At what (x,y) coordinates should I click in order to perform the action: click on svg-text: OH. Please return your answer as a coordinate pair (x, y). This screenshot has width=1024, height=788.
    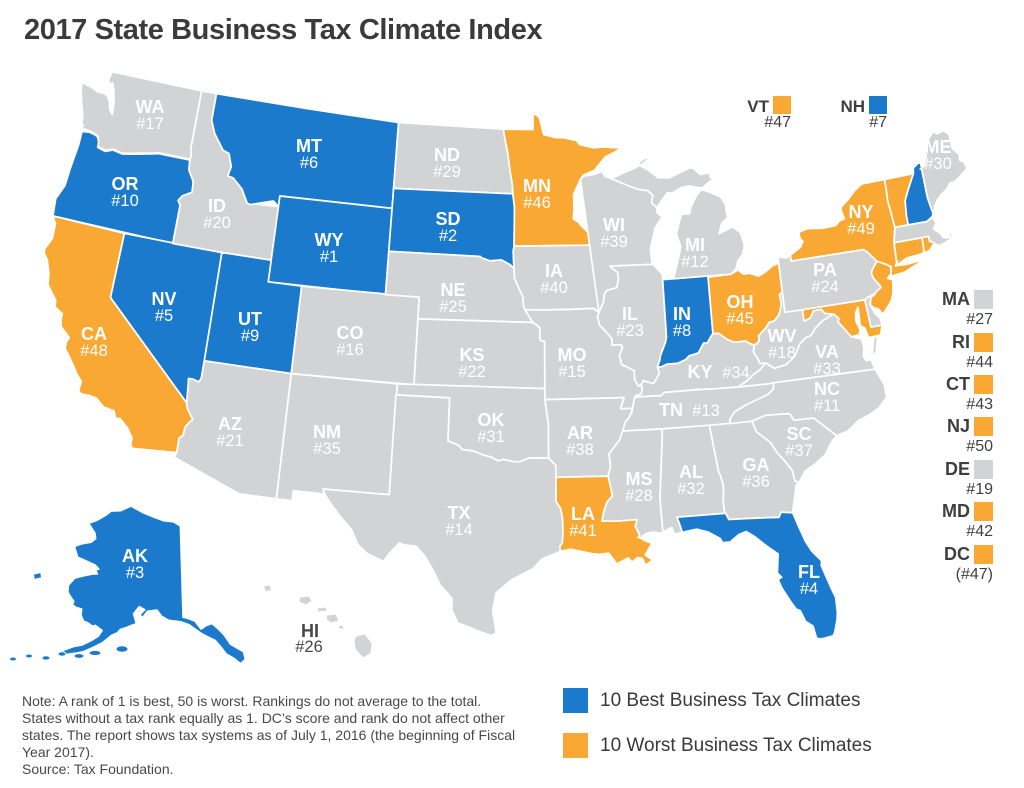
    Looking at the image, I should click on (740, 302).